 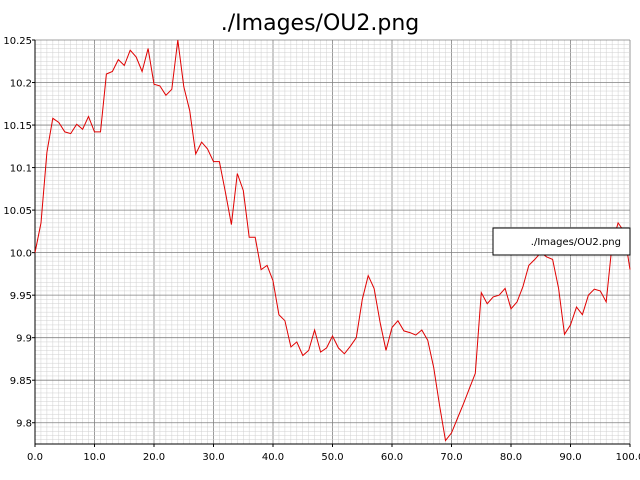 What do you see at coordinates (154, 457) in the screenshot?
I see `x-tick-label: 20.0` at bounding box center [154, 457].